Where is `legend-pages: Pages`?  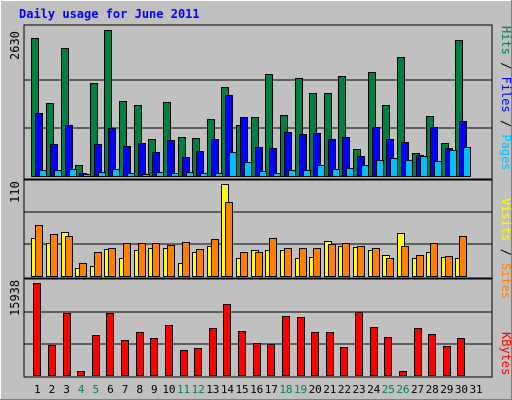 legend-pages: Pages is located at coordinates (505, 152).